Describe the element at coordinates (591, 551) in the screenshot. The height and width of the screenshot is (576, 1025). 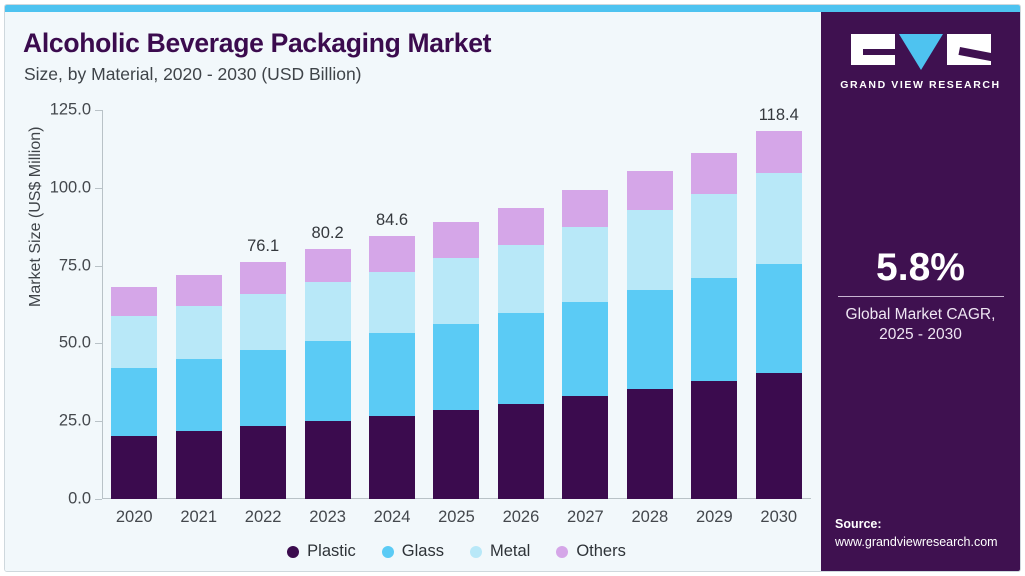
I see `legend-item-others: Others` at that location.